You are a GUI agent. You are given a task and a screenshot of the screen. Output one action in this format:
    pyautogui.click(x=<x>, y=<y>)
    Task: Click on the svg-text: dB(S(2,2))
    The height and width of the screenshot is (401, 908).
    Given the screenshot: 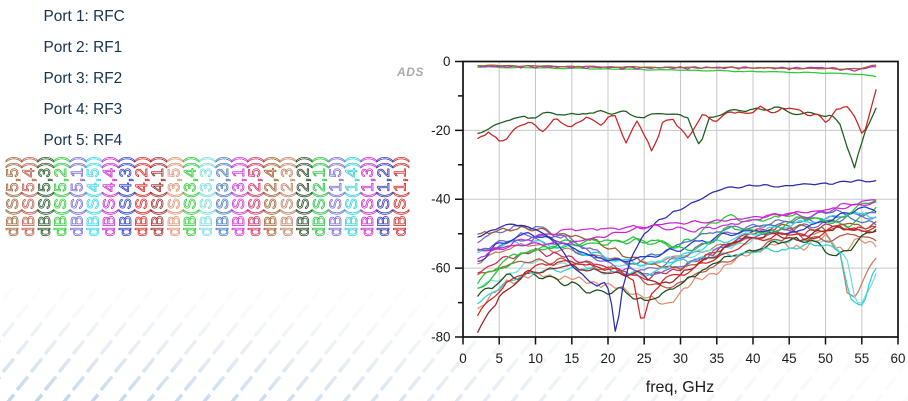 What is the action you would take?
    pyautogui.click(x=303, y=196)
    